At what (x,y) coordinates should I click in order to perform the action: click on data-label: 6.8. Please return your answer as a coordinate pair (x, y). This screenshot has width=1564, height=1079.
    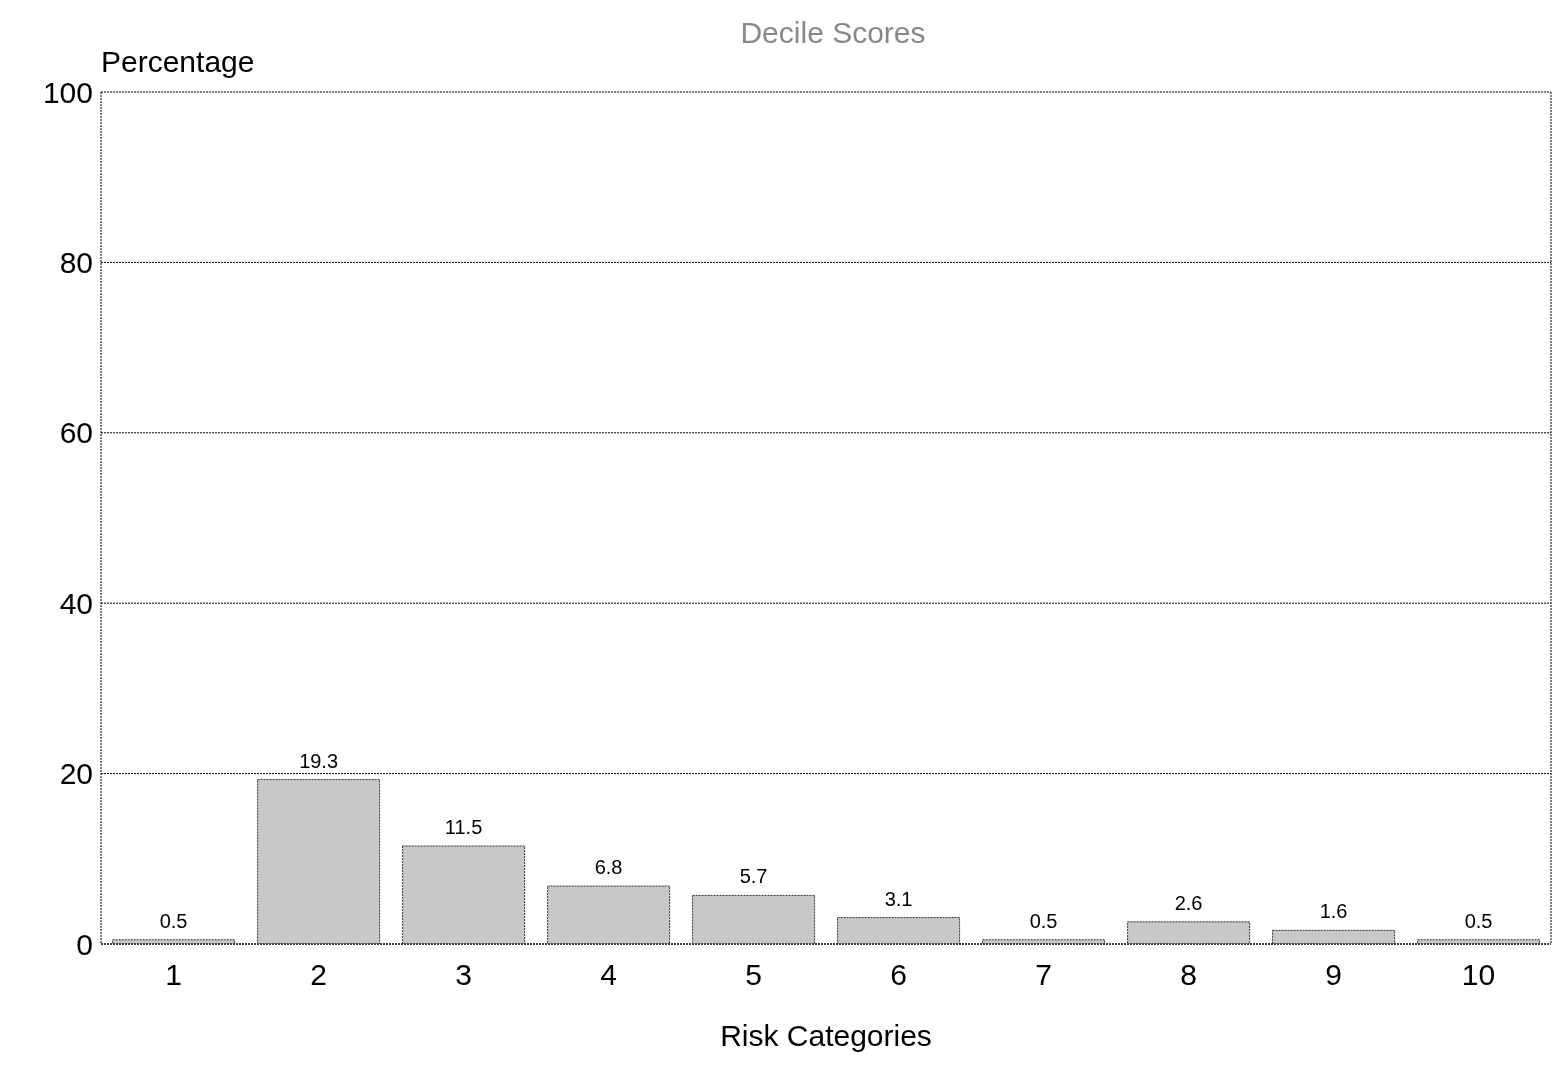
    Looking at the image, I should click on (608, 867).